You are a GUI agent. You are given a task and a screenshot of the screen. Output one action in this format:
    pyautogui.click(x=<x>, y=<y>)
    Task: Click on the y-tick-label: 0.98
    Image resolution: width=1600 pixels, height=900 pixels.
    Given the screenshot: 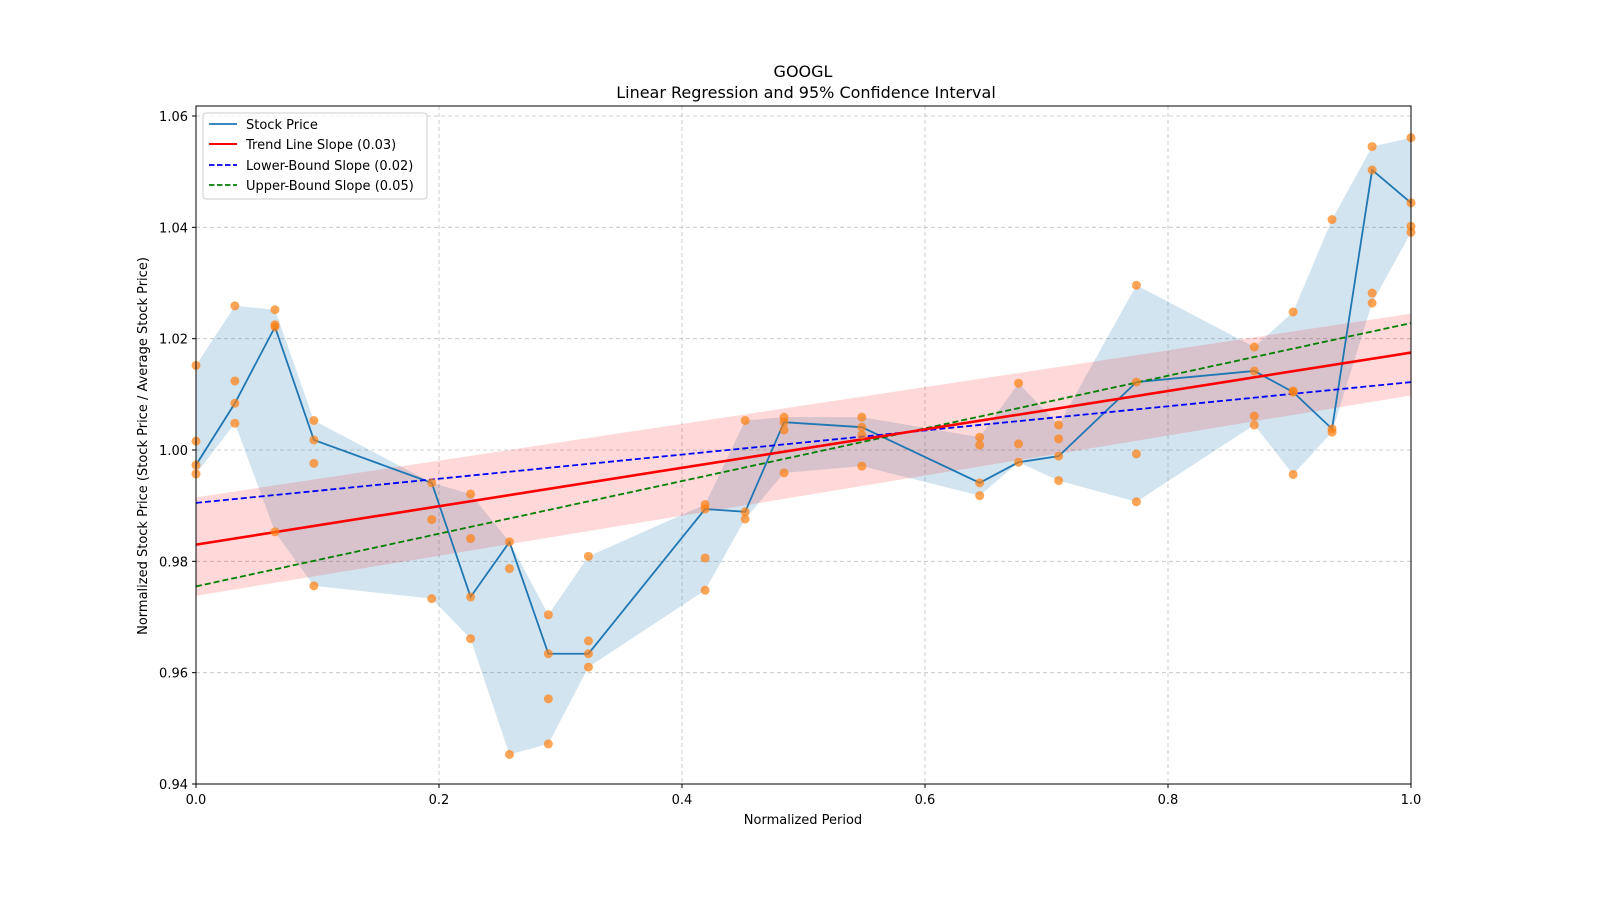 What is the action you would take?
    pyautogui.click(x=173, y=562)
    